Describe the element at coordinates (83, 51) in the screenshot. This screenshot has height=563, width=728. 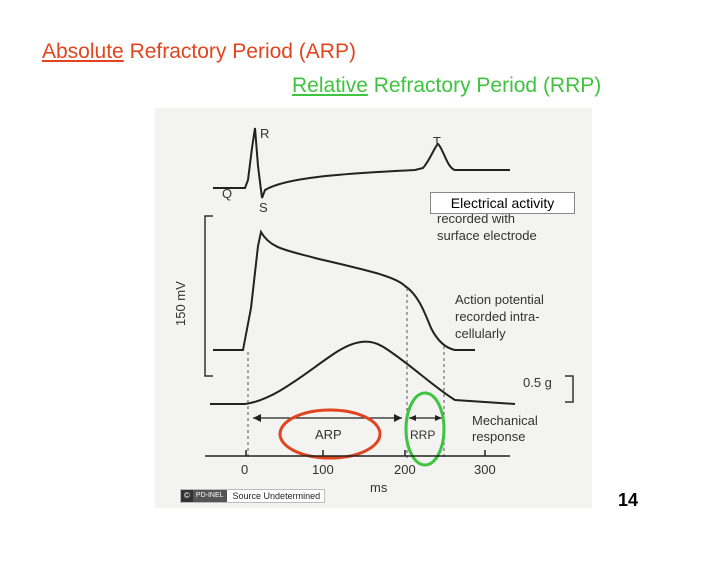
I see `absolute-keyword: Absolute` at that location.